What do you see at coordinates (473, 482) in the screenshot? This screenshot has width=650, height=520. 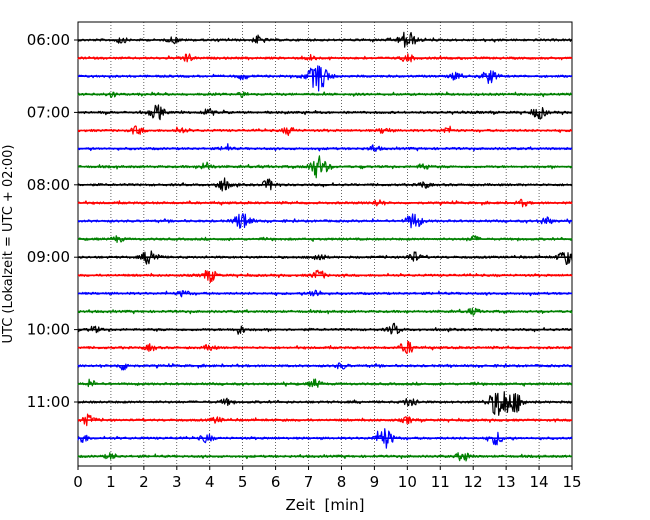 I see `x-tick-label: 12` at bounding box center [473, 482].